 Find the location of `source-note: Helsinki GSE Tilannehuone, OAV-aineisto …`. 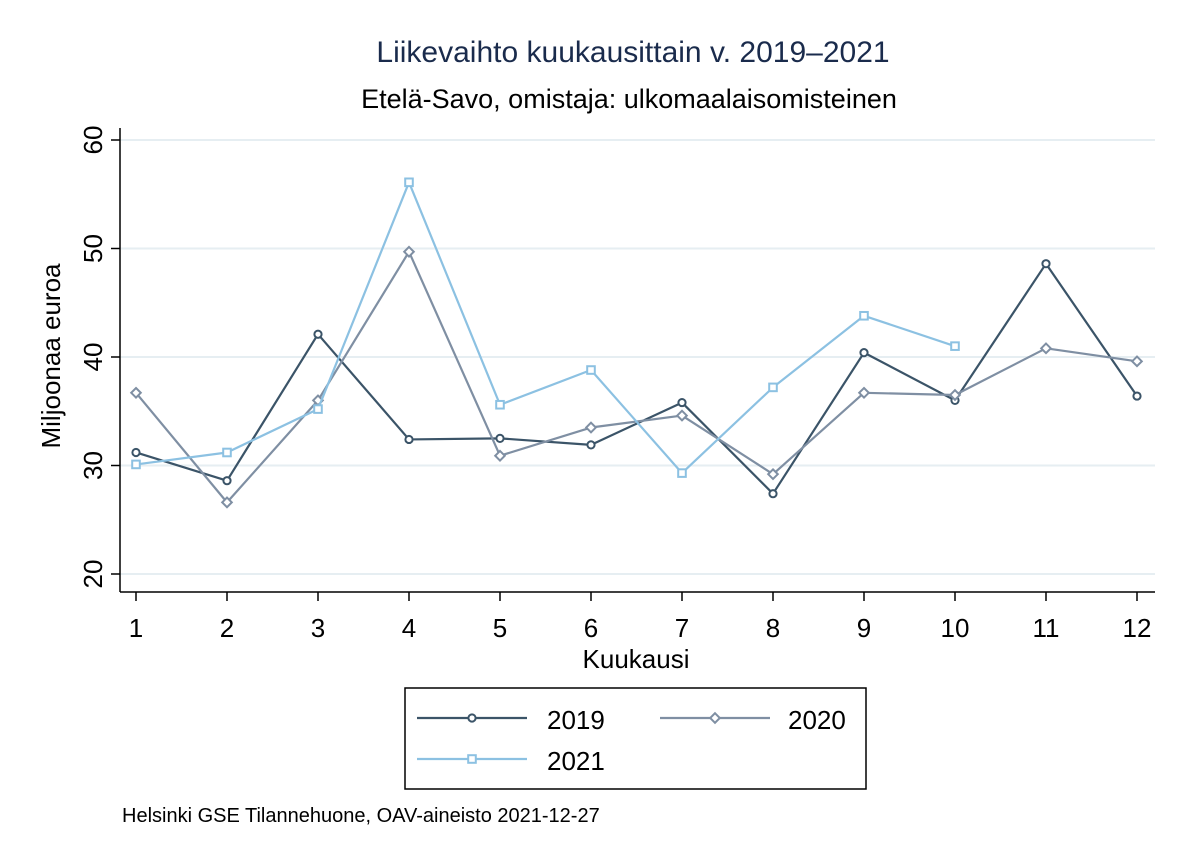

source-note: Helsinki GSE Tilannehuone, OAV-aineisto … is located at coordinates (361, 816).